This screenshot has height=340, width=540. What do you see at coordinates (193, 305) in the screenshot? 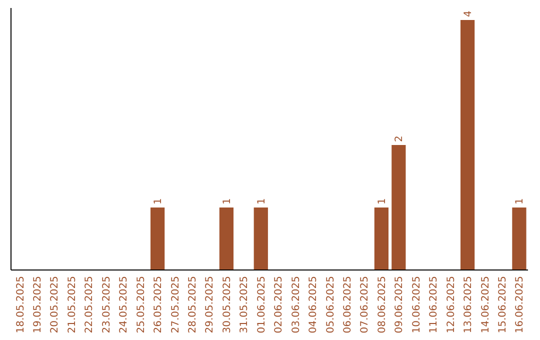
I see `x-tick-label: 28.05.2025` at bounding box center [193, 305].